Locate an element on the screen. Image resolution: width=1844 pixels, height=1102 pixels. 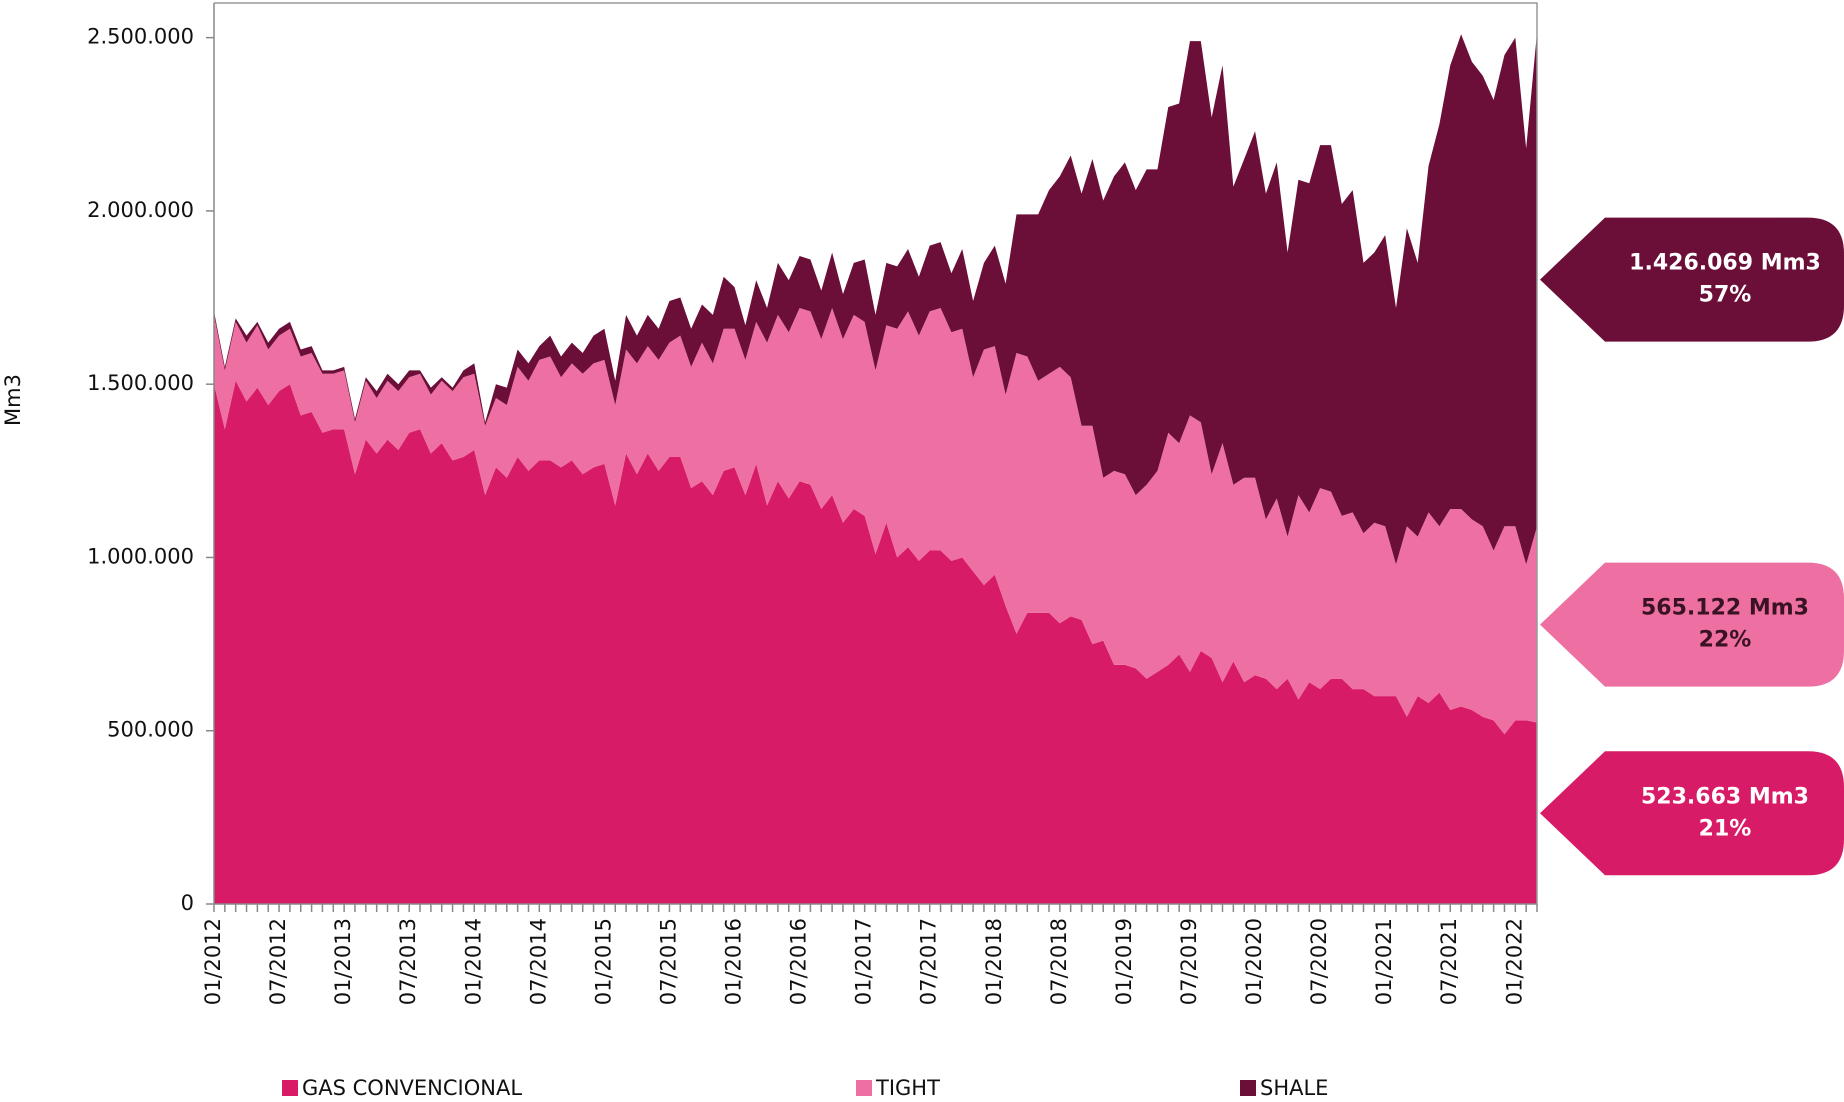
x-tick-label: 01/2020 is located at coordinates (1254, 961).